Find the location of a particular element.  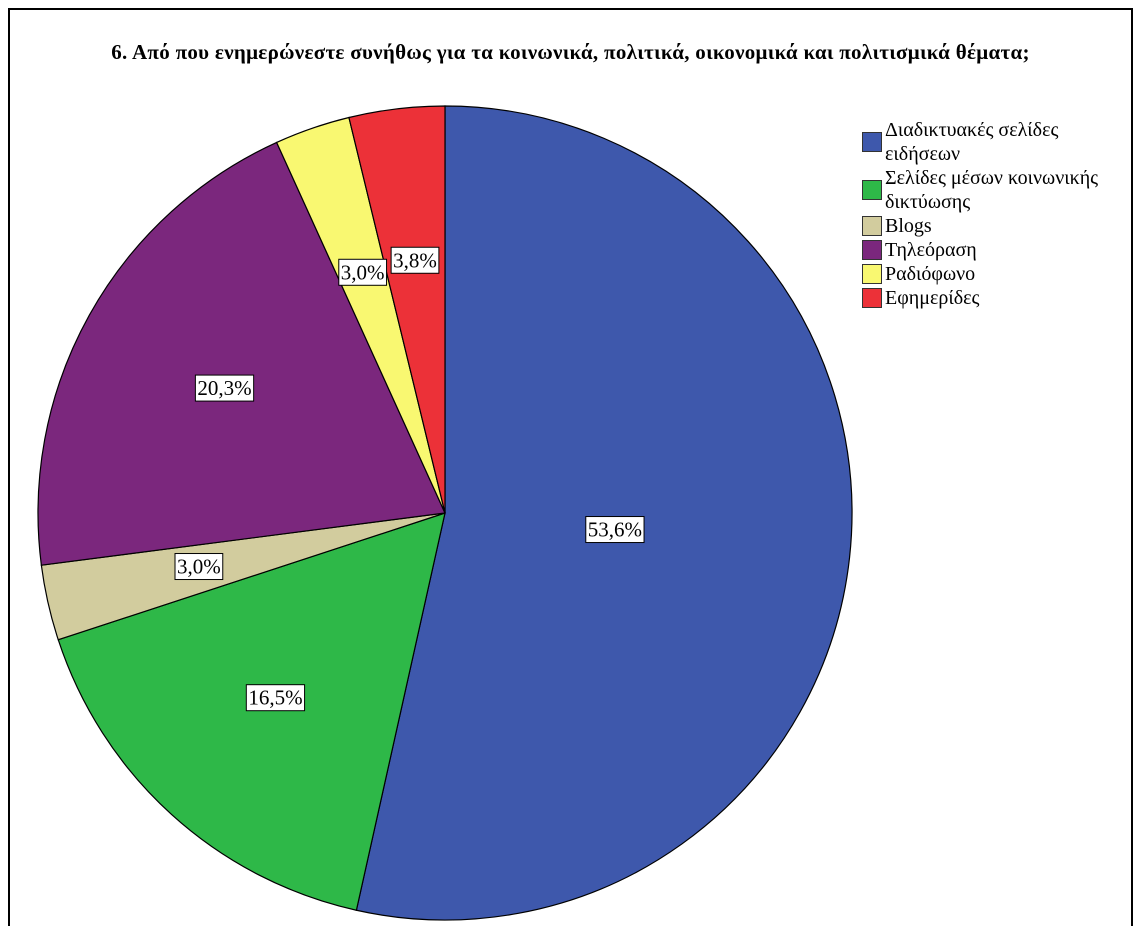

legend-item: Blogs is located at coordinates (997, 226).